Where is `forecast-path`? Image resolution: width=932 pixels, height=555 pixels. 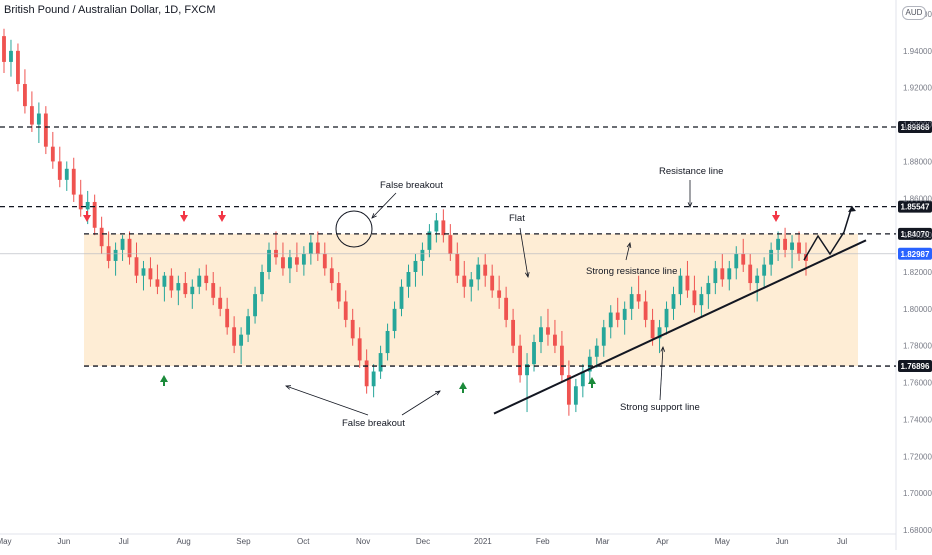 forecast-path is located at coordinates (828, 233).